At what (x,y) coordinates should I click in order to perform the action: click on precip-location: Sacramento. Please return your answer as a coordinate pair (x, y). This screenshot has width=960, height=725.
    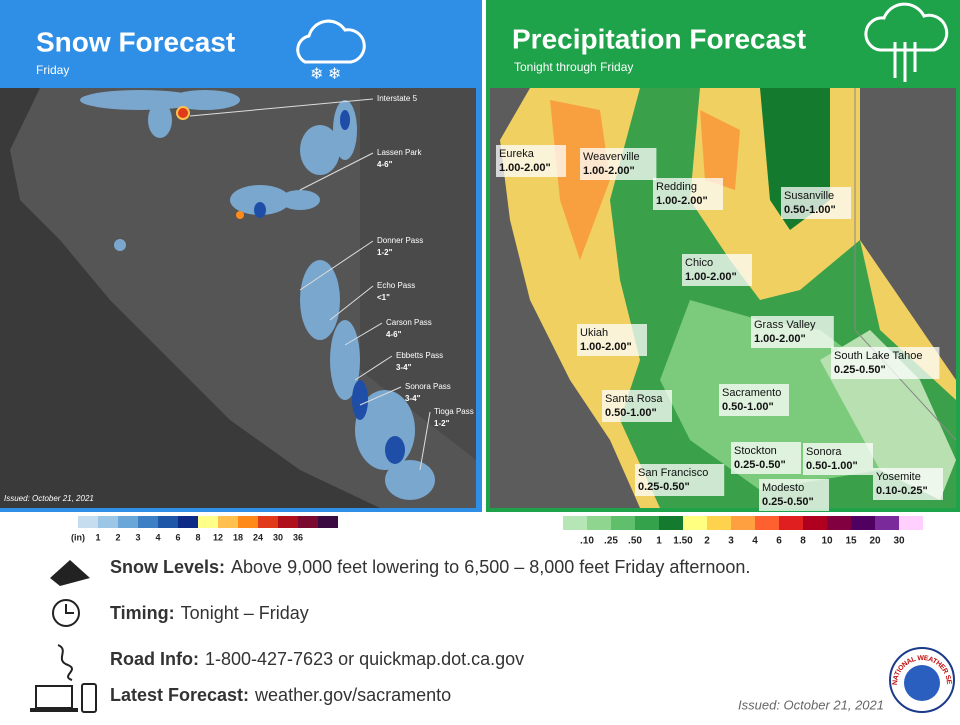
    Looking at the image, I should click on (751, 393).